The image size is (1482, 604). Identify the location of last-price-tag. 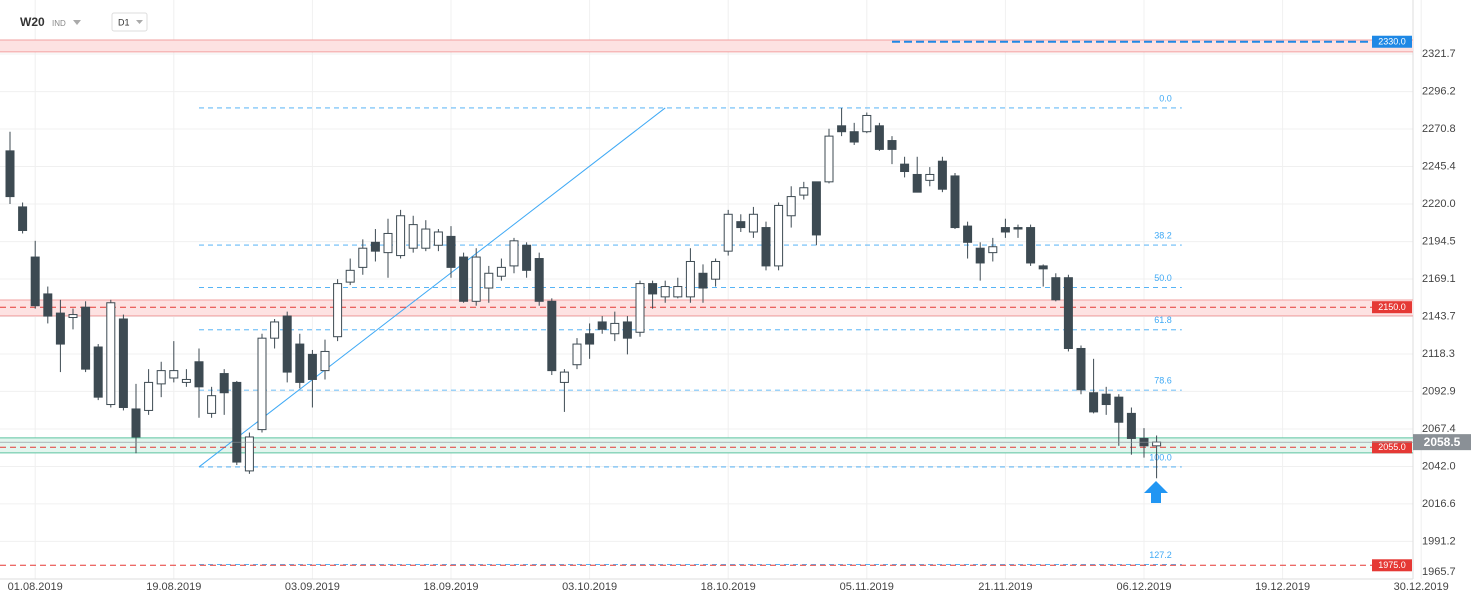
(1442, 442).